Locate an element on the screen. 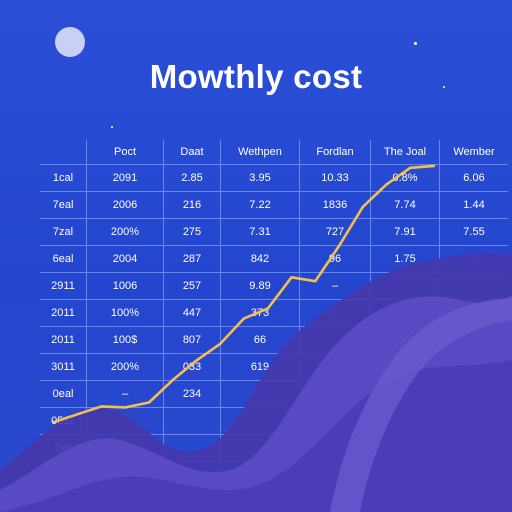 This screenshot has height=512, width=512. table-cell: 2911 is located at coordinates (63, 286).